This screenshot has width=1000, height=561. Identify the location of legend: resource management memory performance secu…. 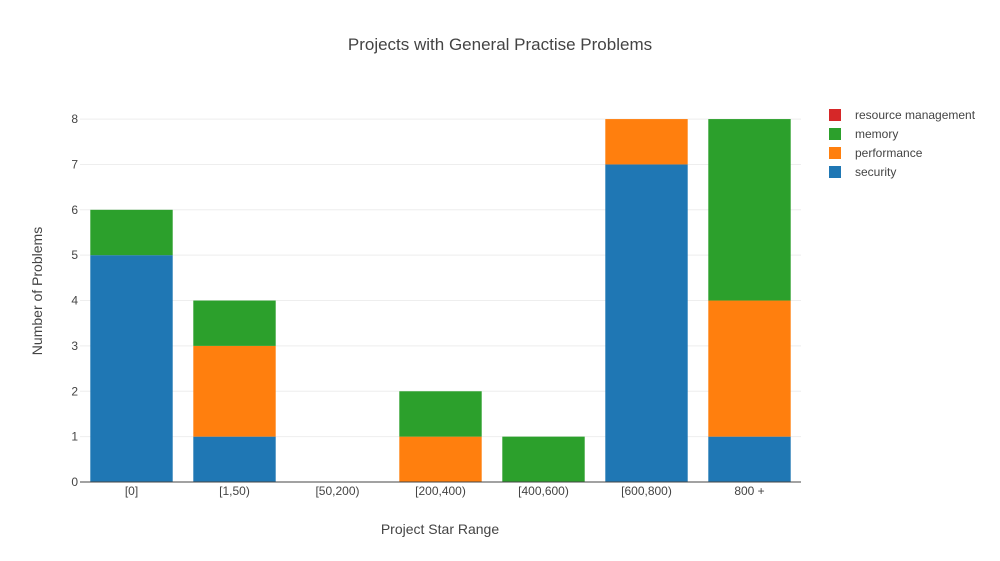
(902, 143).